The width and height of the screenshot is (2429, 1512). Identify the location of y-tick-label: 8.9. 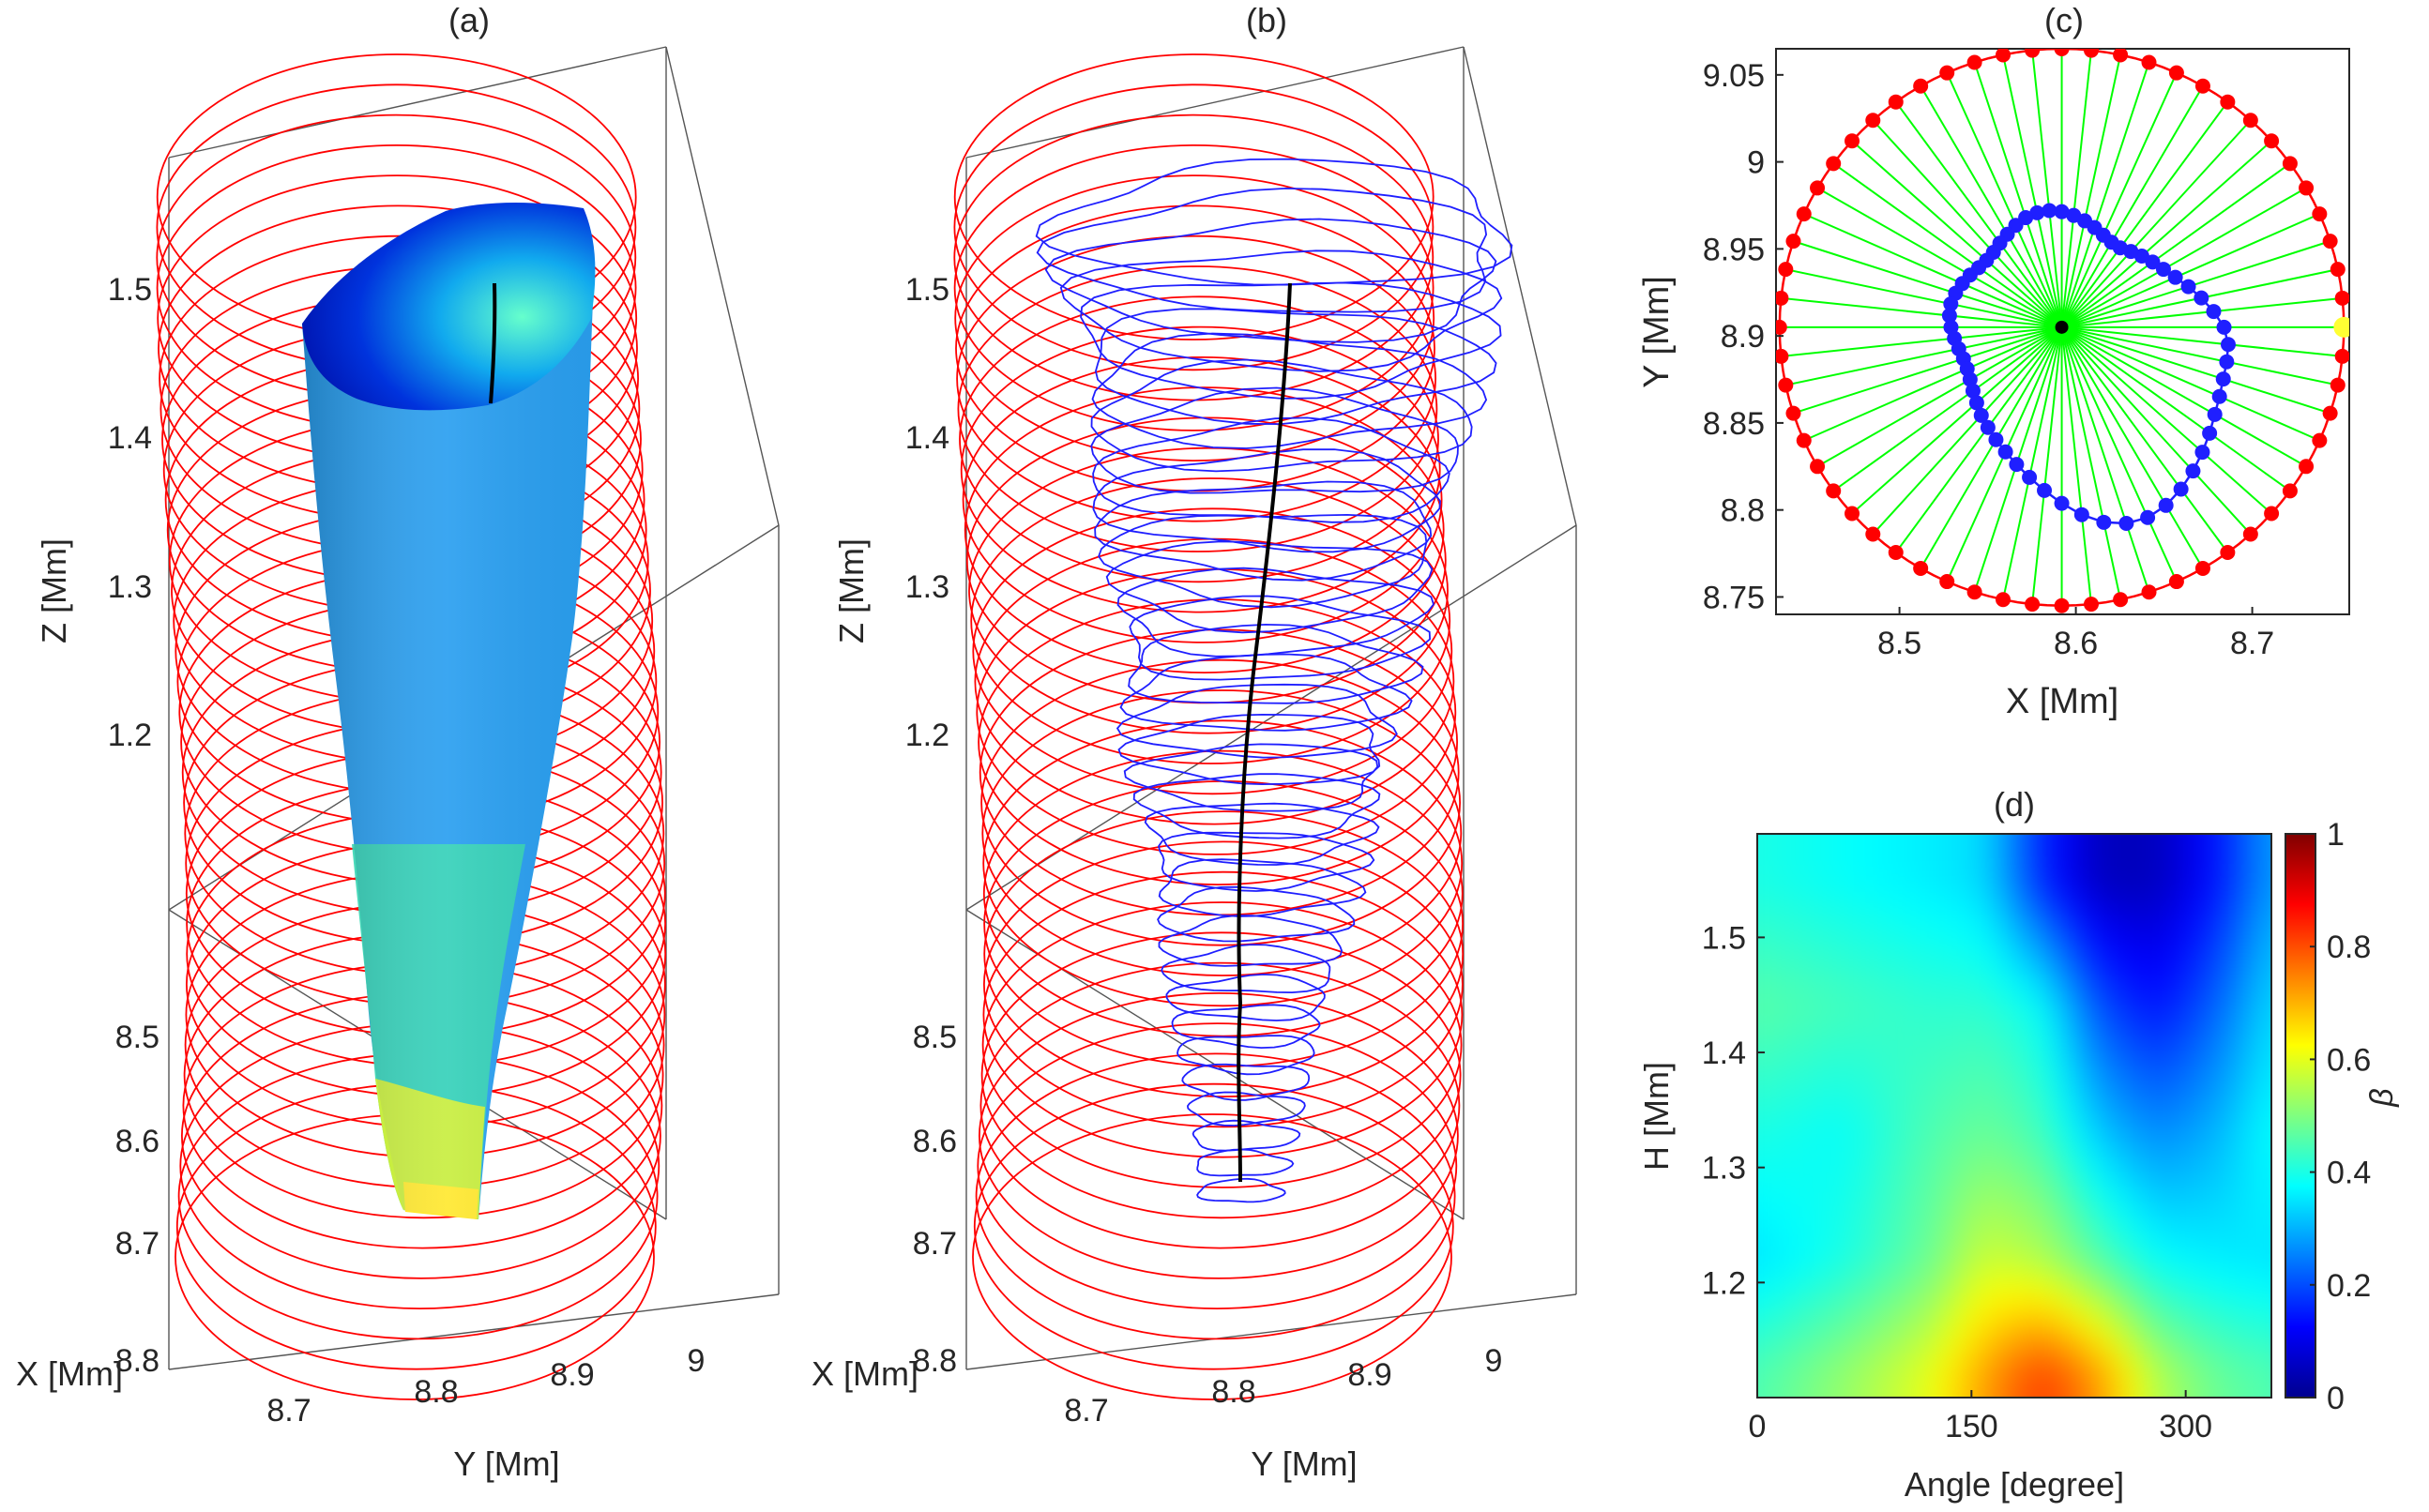
(1743, 337).